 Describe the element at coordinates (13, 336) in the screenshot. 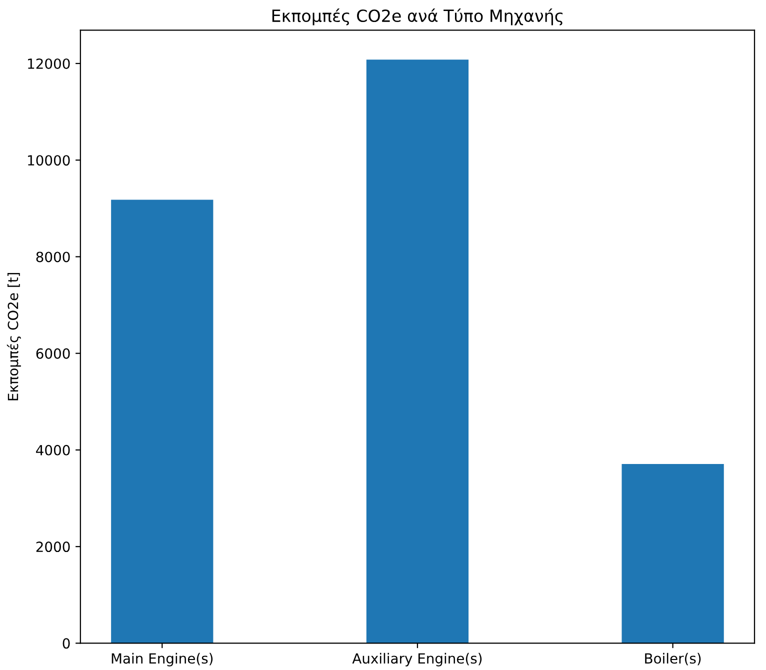

I see `y-axis-title: Εκπομπές CO2e [t]` at that location.